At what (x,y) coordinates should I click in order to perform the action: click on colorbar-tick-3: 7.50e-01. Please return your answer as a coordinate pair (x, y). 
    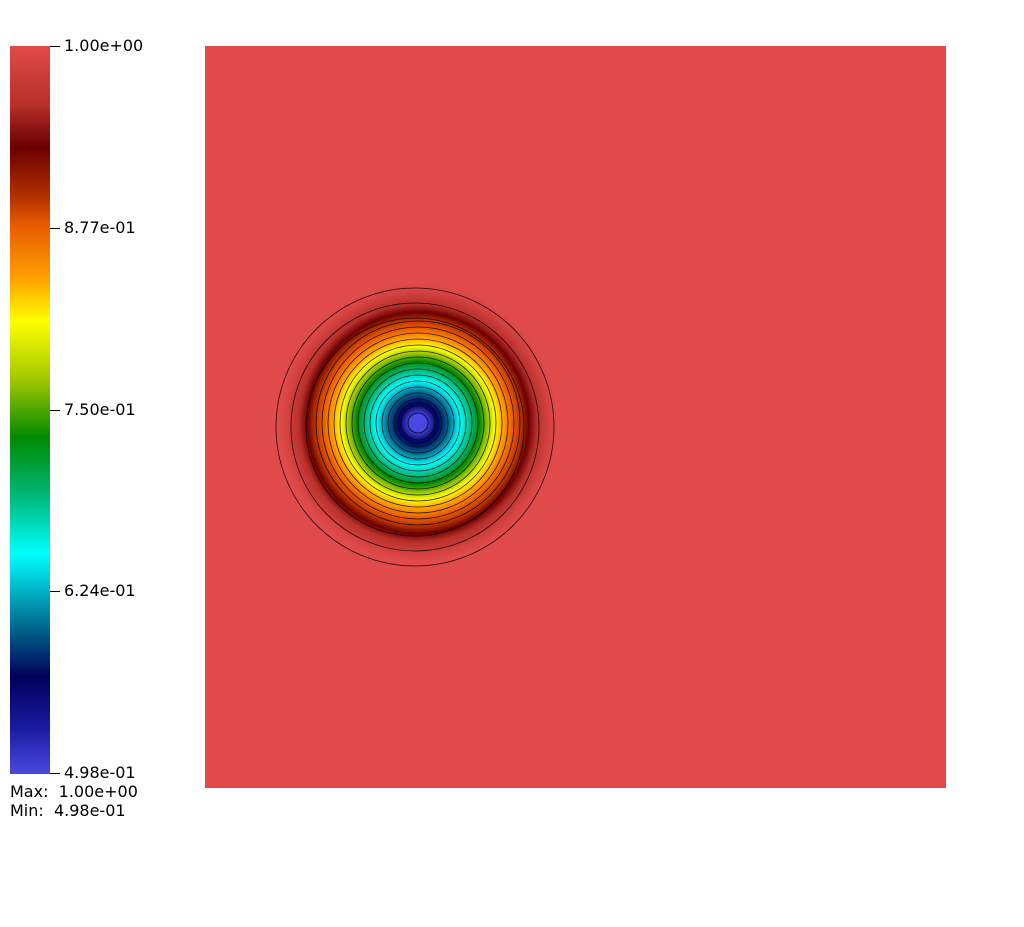
    Looking at the image, I should click on (93, 410).